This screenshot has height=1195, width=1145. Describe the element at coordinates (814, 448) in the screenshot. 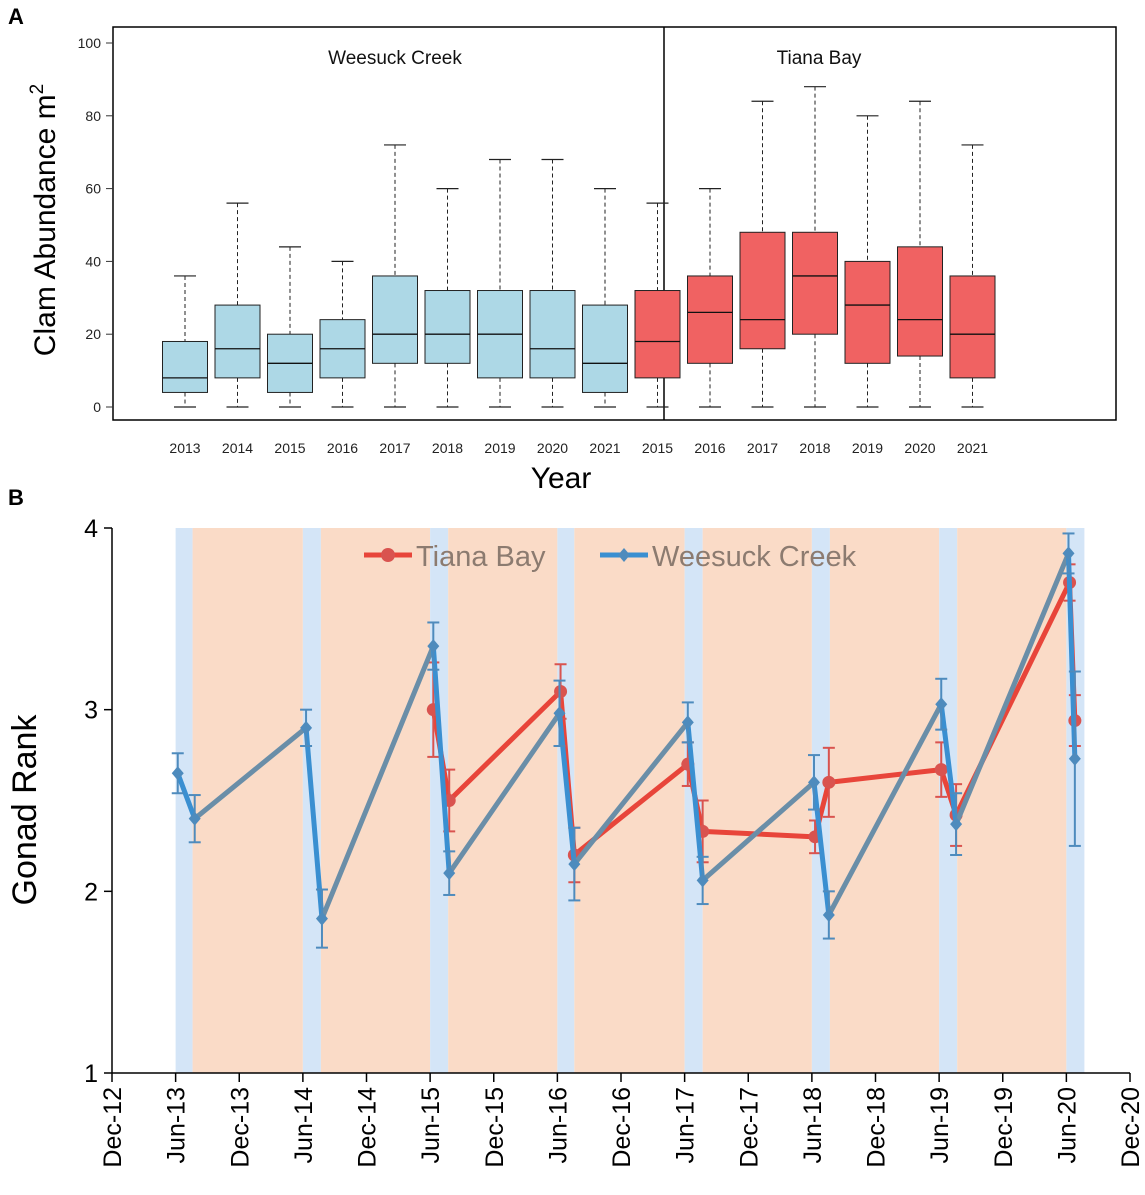

I see `x-tick-label: 2018` at that location.